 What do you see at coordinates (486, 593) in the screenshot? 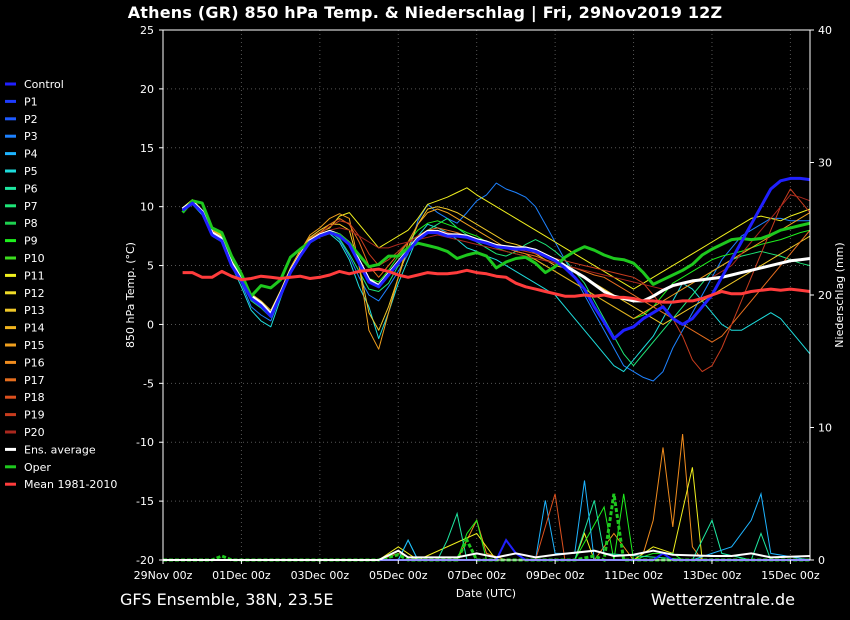
I see `x-axis-label: Date (UTC)` at bounding box center [486, 593].